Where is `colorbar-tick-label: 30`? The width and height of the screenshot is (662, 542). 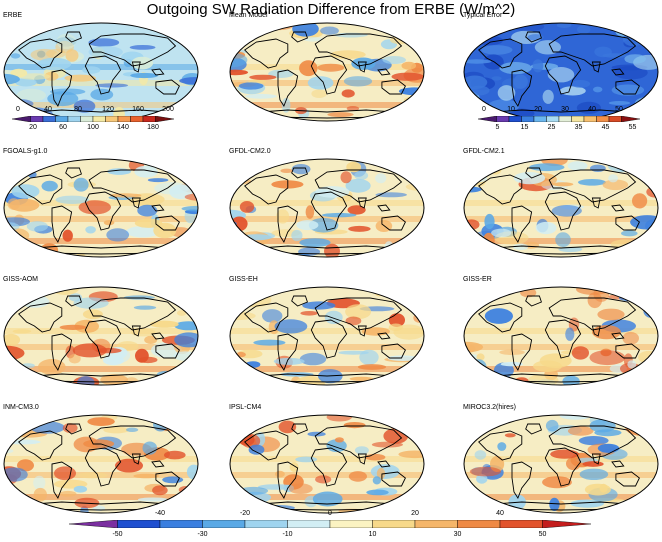
colorbar-tick-label: 30 is located at coordinates (457, 534).